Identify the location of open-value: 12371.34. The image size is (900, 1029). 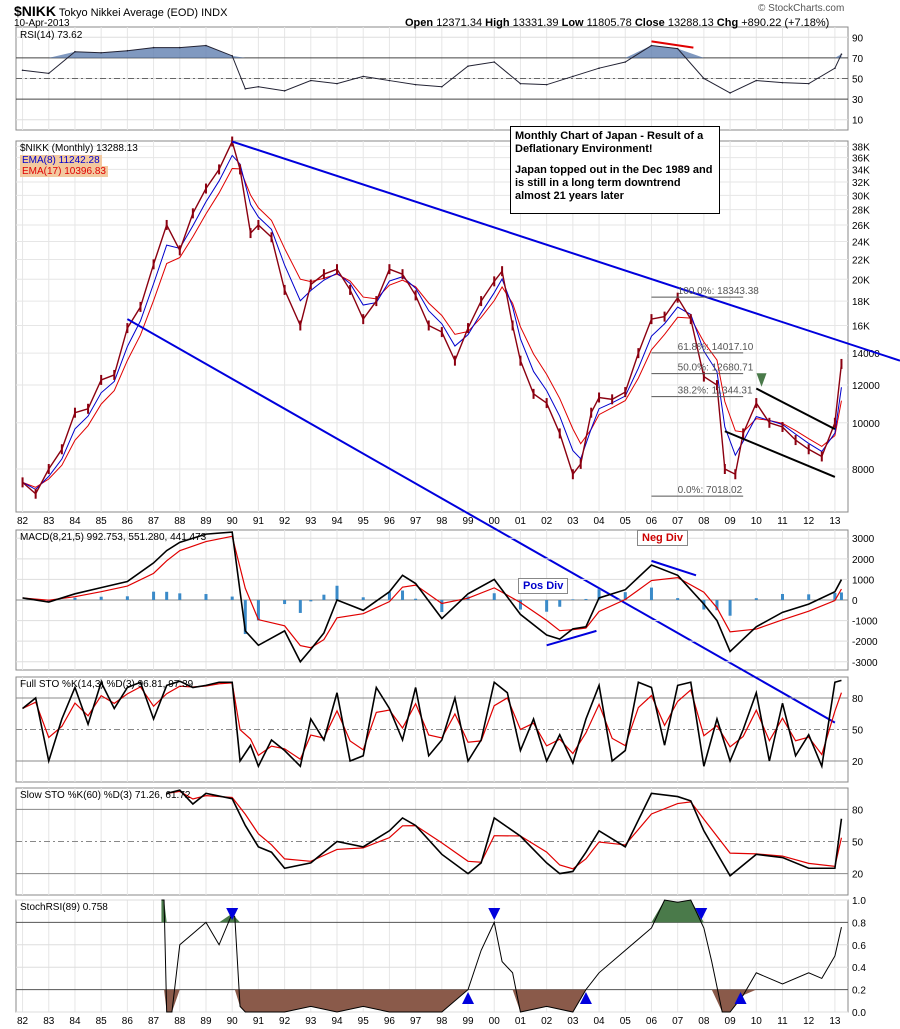
(459, 23).